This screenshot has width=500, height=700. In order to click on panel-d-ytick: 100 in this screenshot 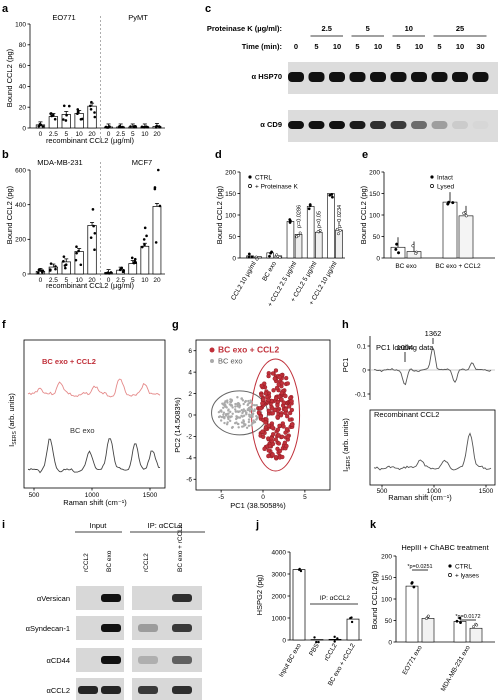, I will do `click(230, 215)`.